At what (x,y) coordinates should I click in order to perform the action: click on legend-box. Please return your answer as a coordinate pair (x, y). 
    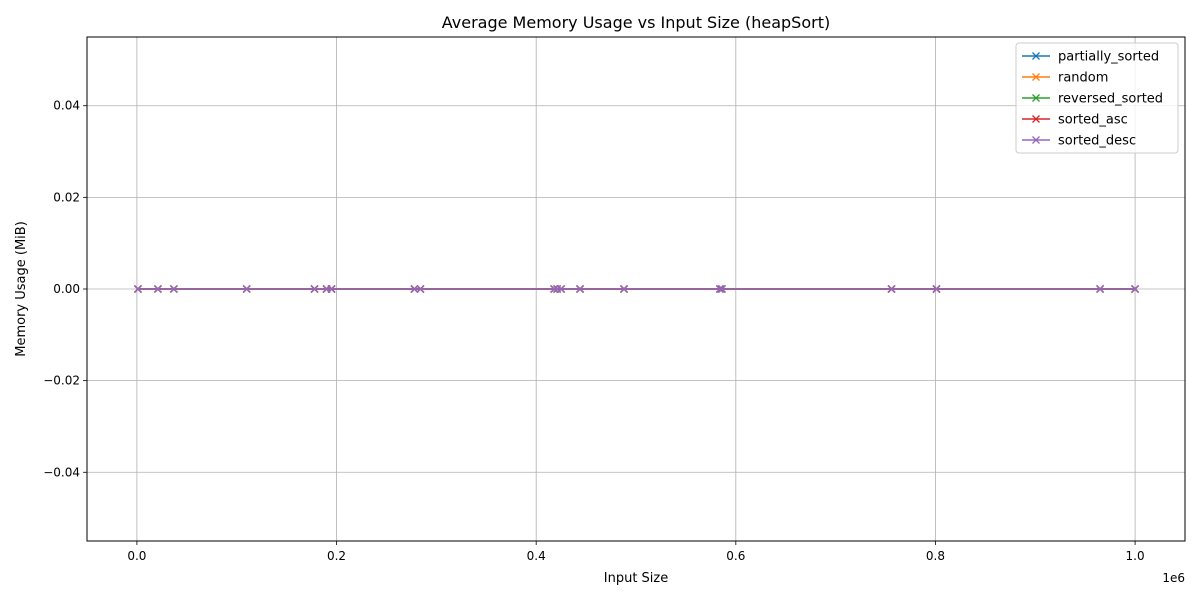
    Looking at the image, I should click on (1097, 98).